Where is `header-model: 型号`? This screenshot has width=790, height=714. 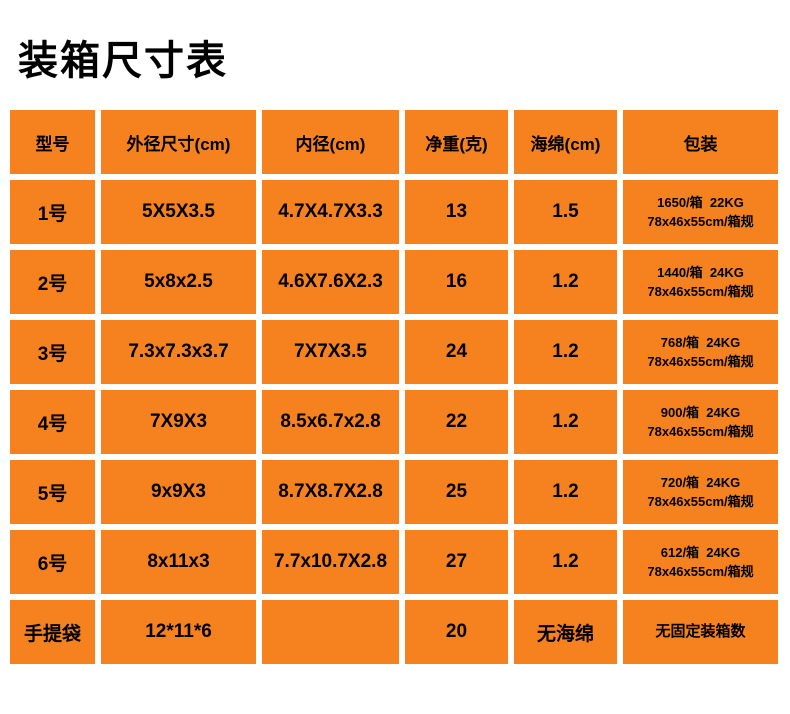 header-model: 型号 is located at coordinates (52, 142).